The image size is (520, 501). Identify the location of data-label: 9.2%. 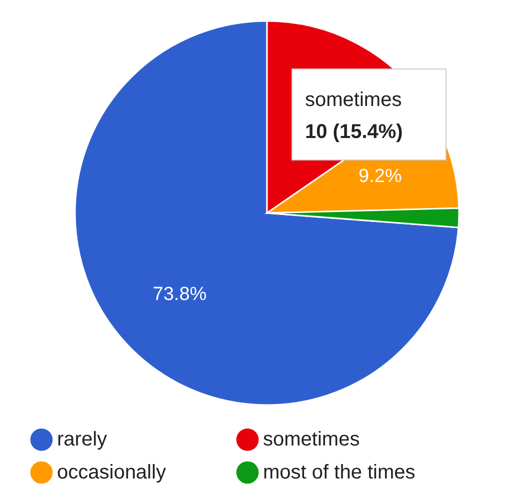
(380, 177).